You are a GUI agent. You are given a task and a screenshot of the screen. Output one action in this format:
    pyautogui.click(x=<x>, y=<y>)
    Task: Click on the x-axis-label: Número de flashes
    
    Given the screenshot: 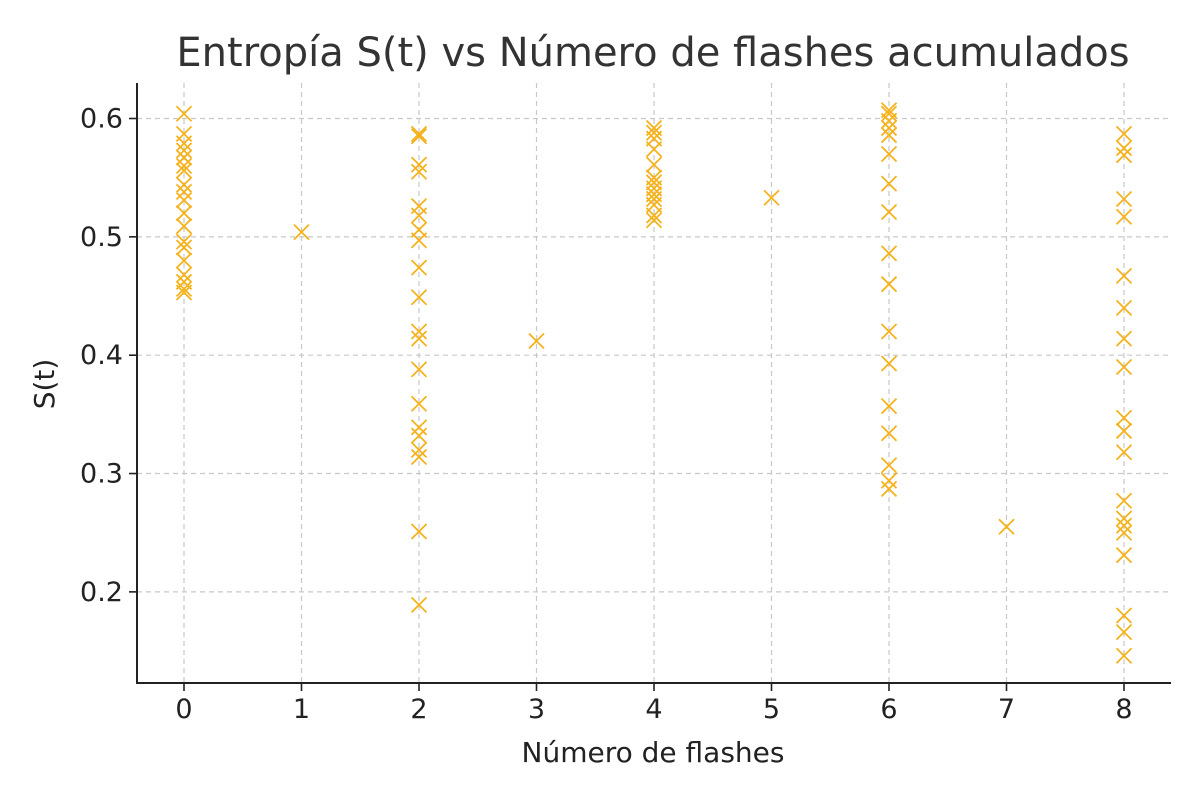 What is the action you would take?
    pyautogui.click(x=653, y=752)
    